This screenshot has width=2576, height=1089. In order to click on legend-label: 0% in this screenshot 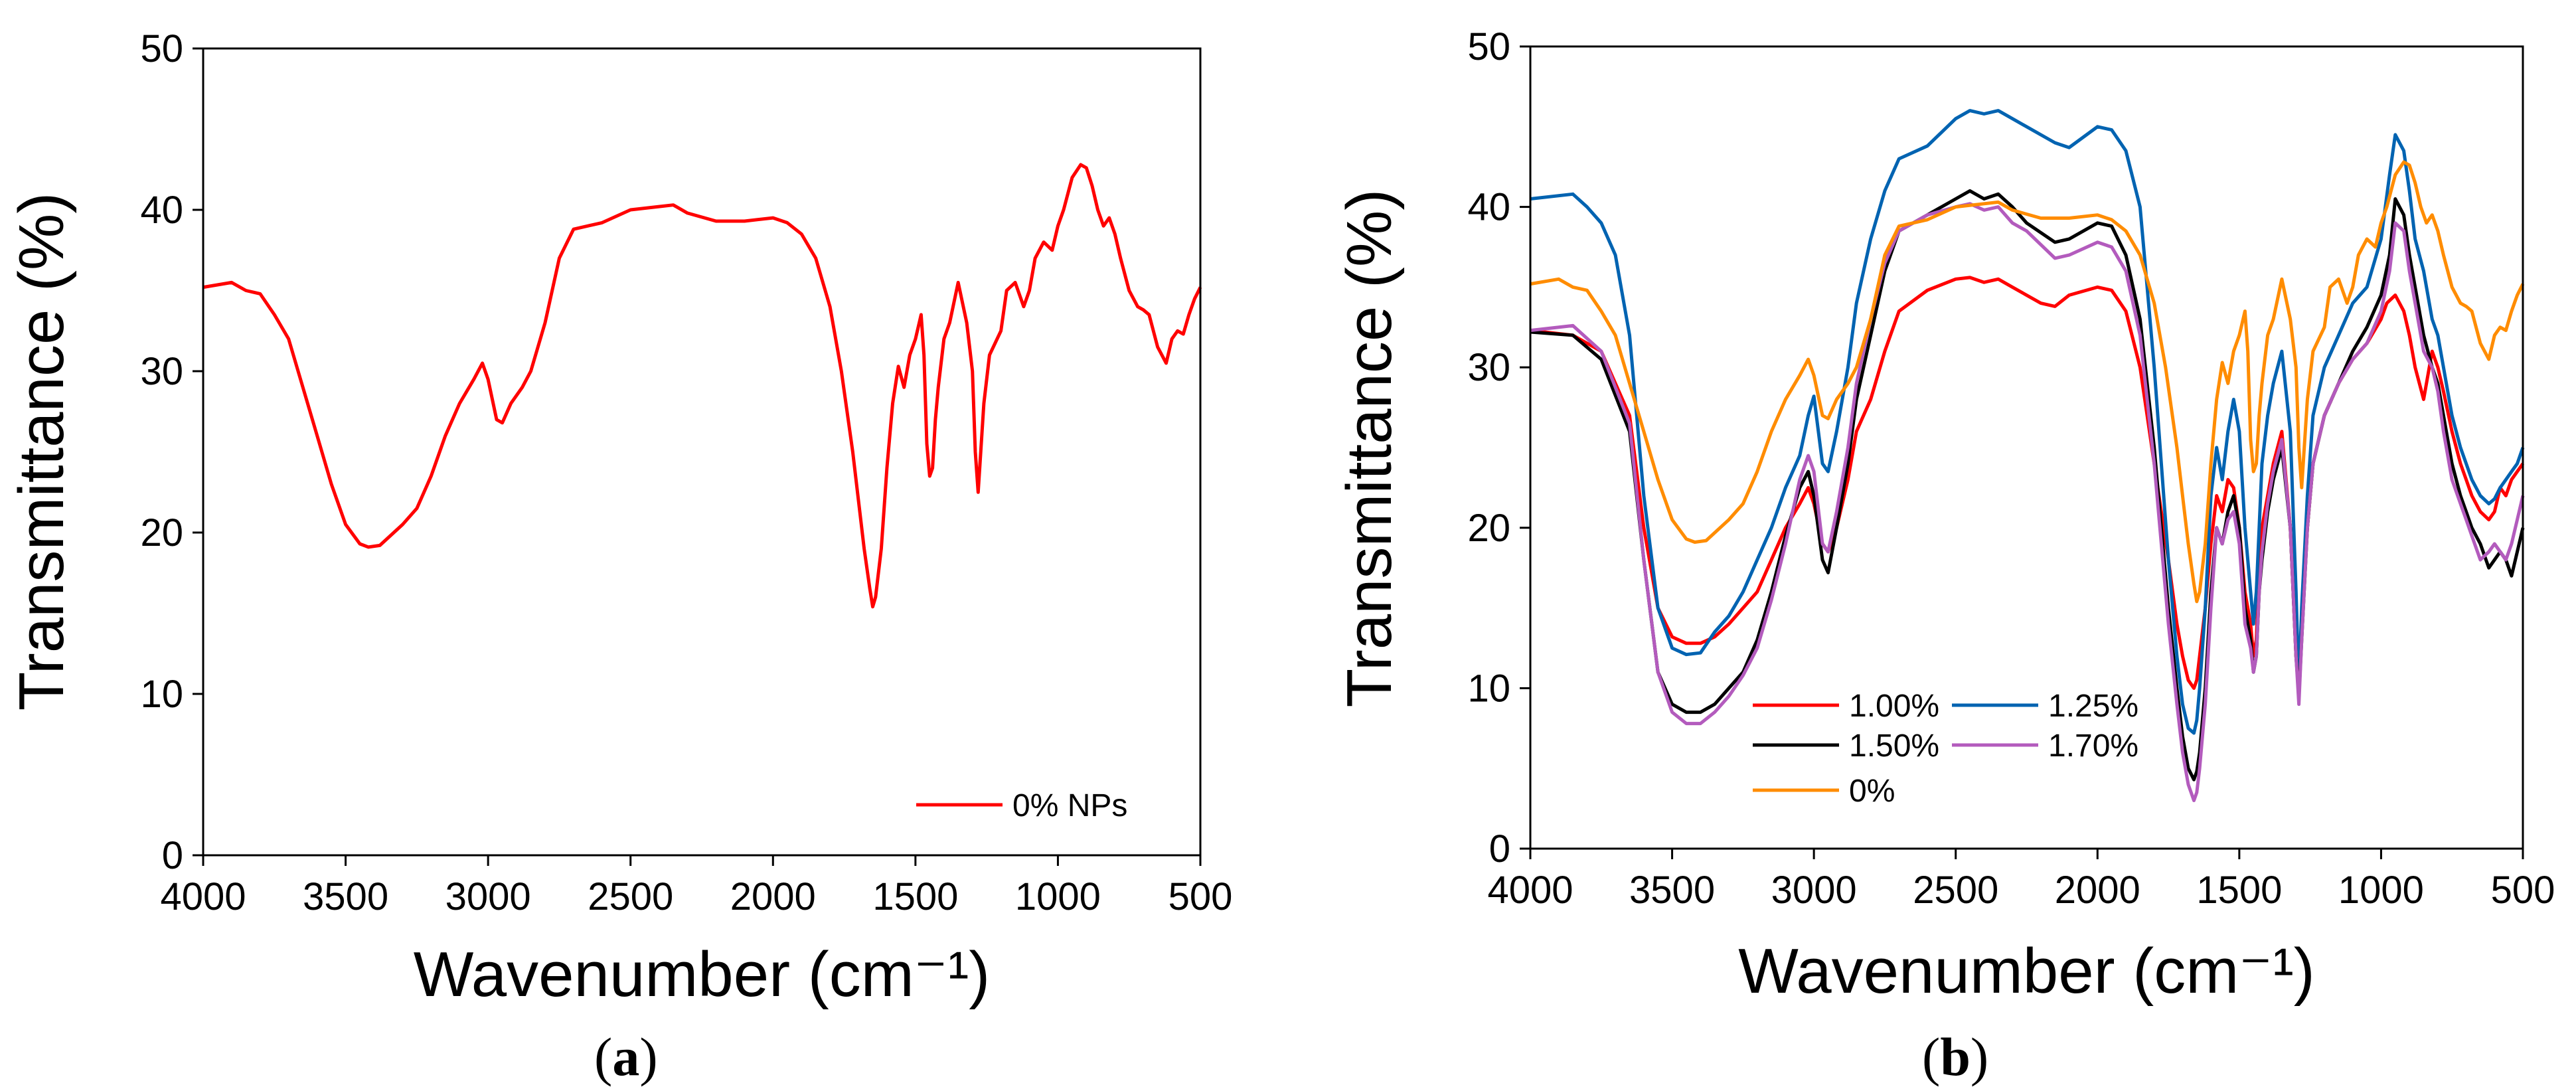, I will do `click(1872, 791)`.